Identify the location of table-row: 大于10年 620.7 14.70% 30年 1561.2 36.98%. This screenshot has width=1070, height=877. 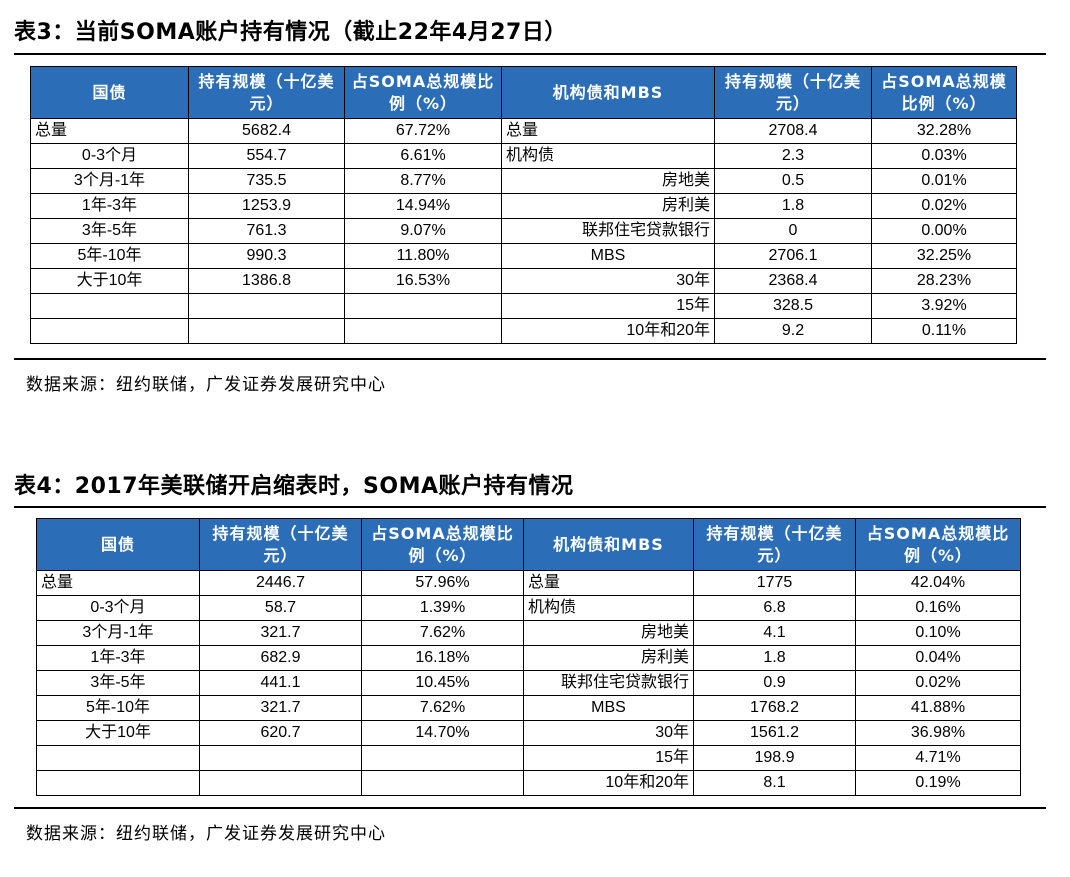
(528, 733).